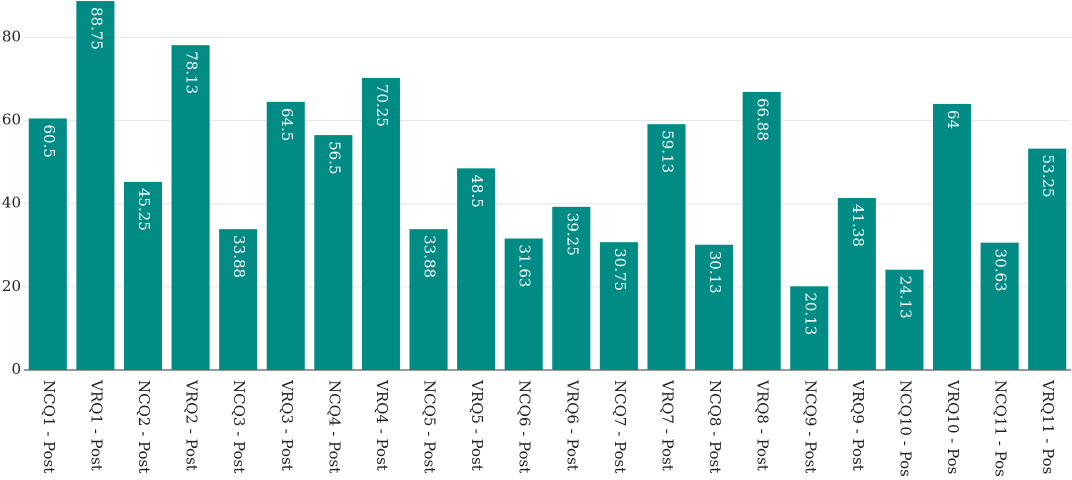  What do you see at coordinates (11, 203) in the screenshot?
I see `y-tick-label: 40` at bounding box center [11, 203].